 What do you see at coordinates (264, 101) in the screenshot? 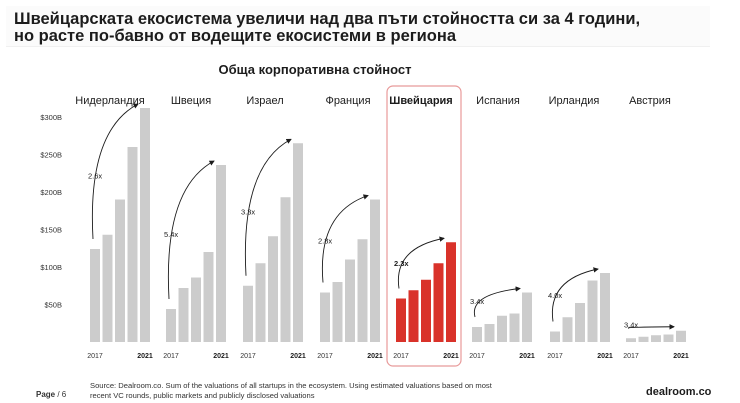
I see `country-label: Израел` at bounding box center [264, 101].